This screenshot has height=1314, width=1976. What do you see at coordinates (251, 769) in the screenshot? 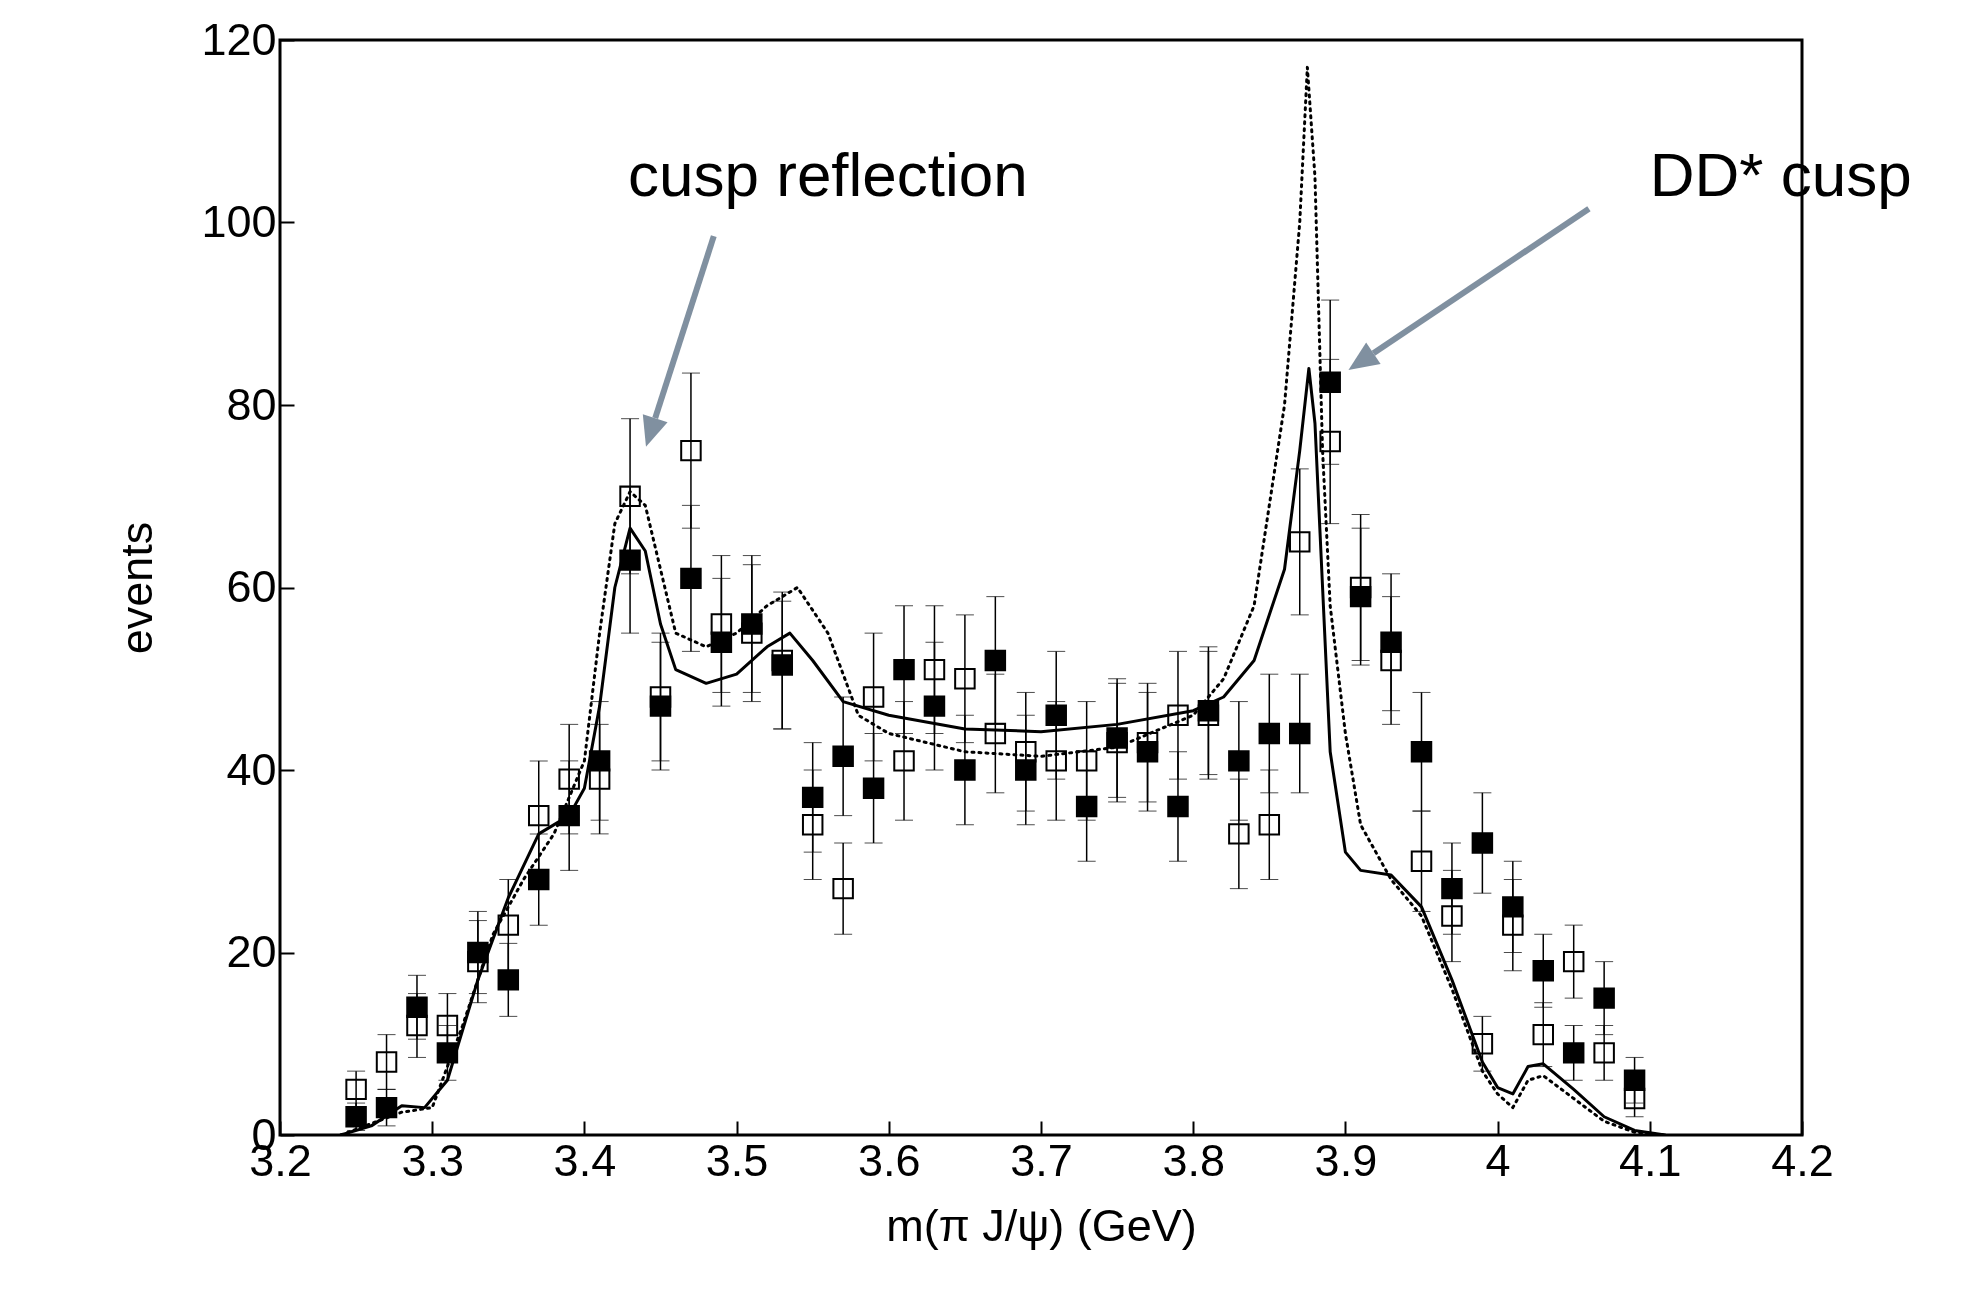
I see `y-tick-label: 40` at bounding box center [251, 769].